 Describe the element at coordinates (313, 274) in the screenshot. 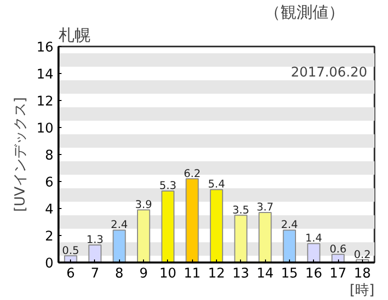

I see `x-tick-label: 16` at that location.